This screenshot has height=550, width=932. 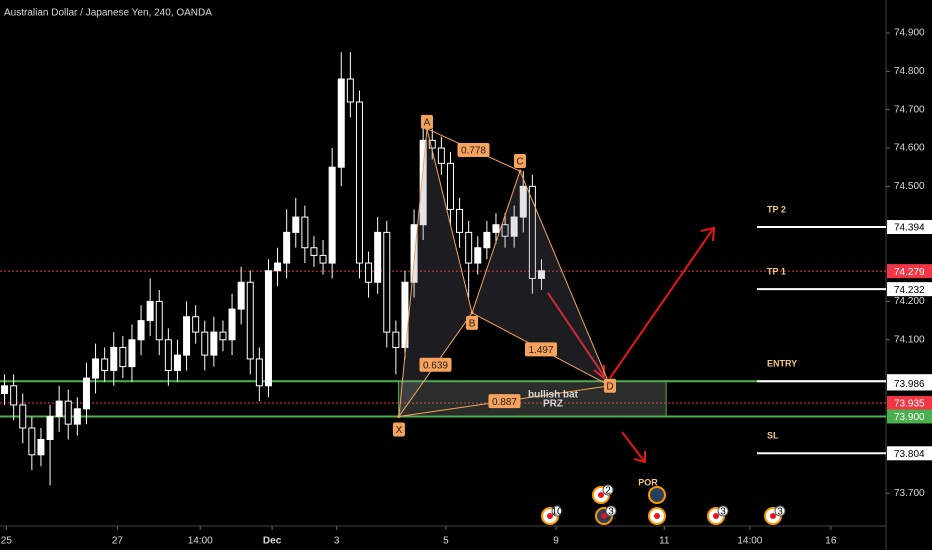 What do you see at coordinates (909, 290) in the screenshot?
I see `price-label: 74.232` at bounding box center [909, 290].